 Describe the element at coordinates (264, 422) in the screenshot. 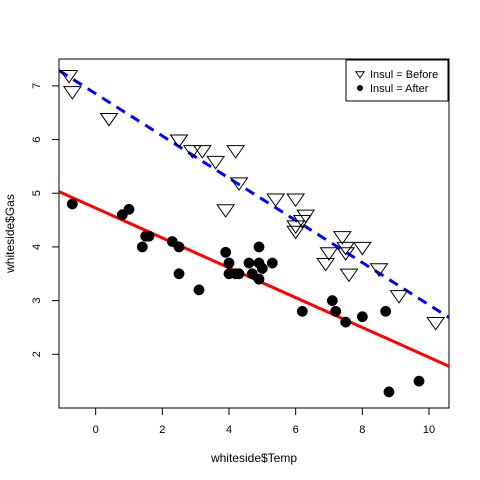

I see `x-axis: 0 2 4 6 8 10` at that location.